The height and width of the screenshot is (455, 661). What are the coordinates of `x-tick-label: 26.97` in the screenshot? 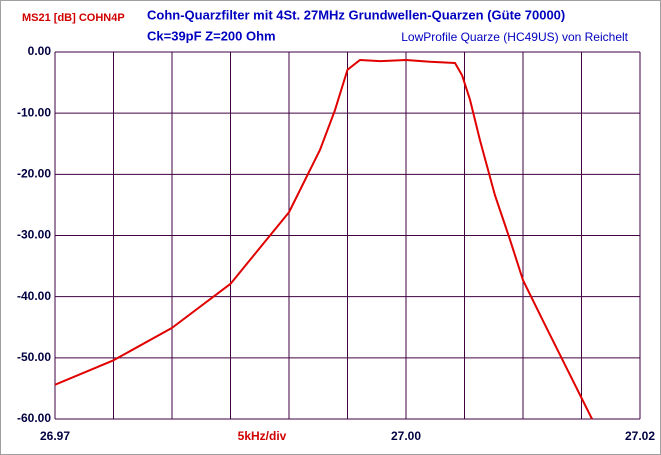 It's located at (55, 436).